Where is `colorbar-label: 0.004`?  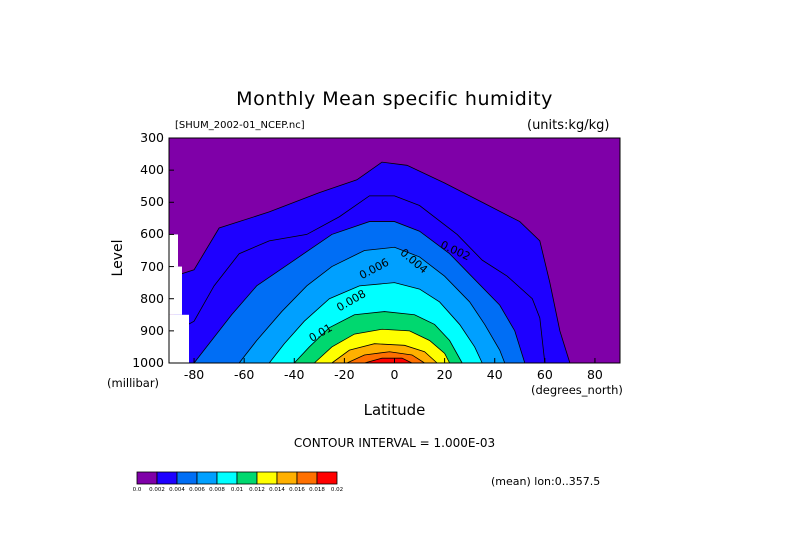 colorbar-label: 0.004 is located at coordinates (177, 490).